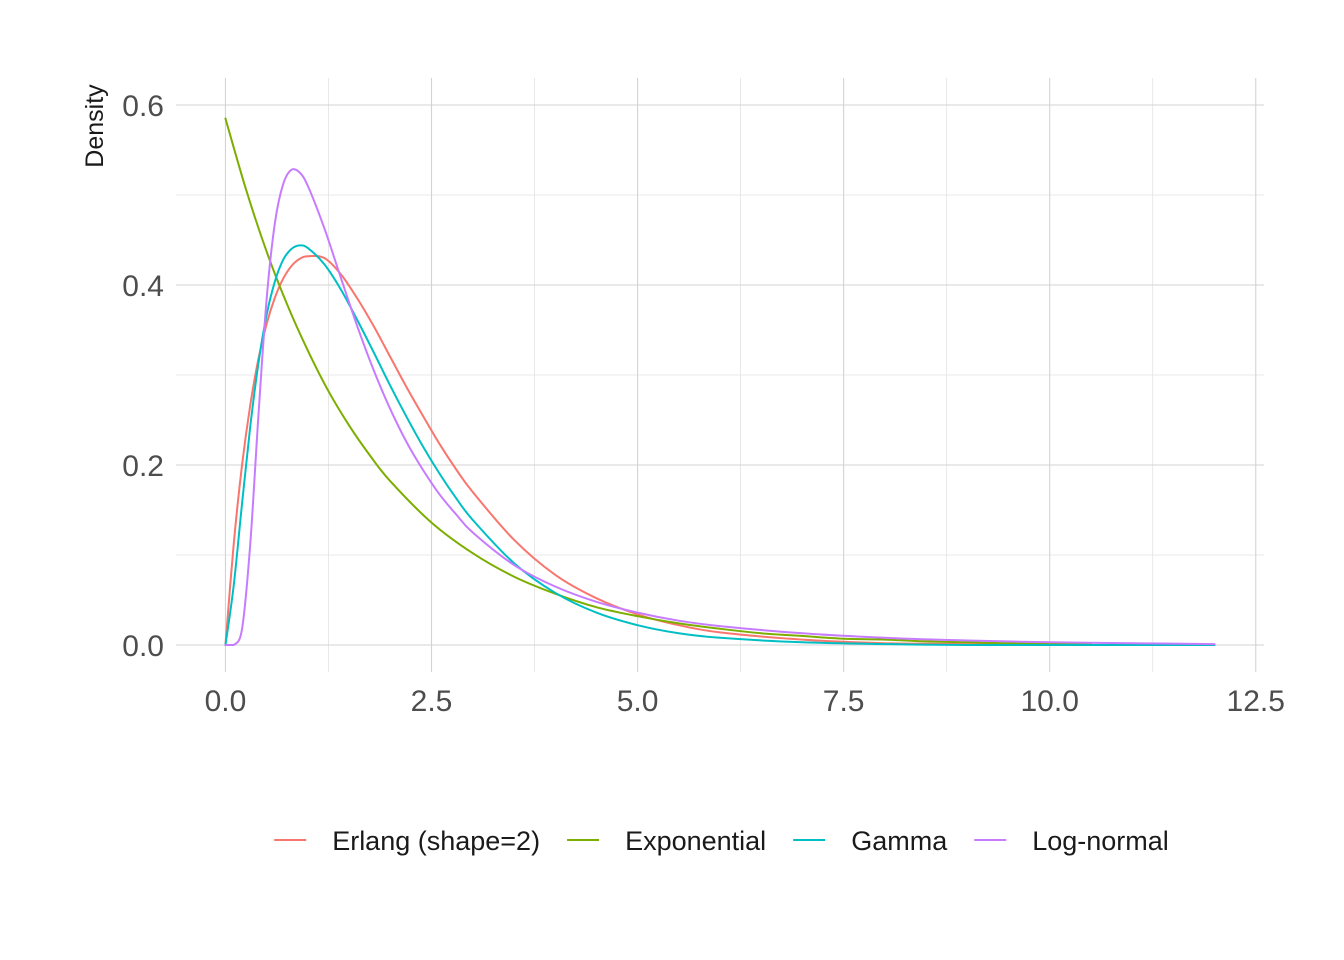 The height and width of the screenshot is (960, 1344). I want to click on x-axis-ticks: 0.0 2.5 5.0 7.5 10.0 12.5, so click(745, 701).